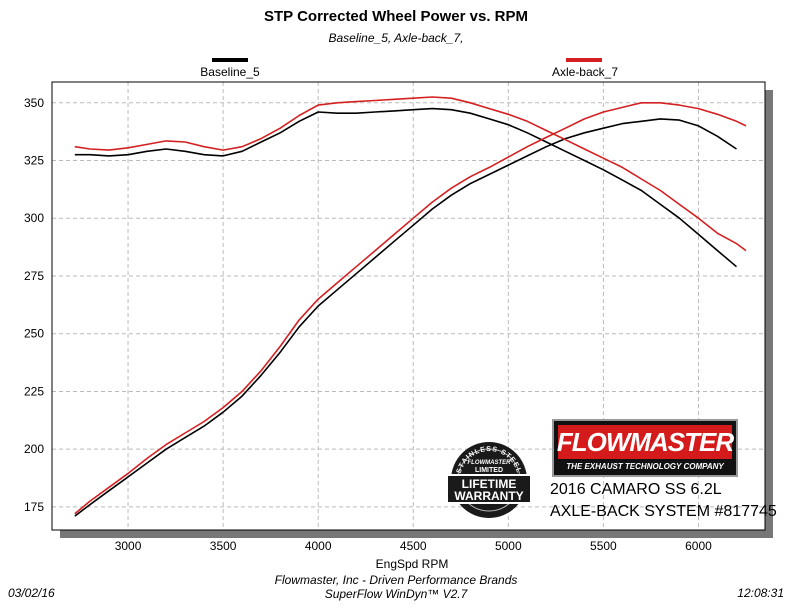 The width and height of the screenshot is (792, 612). Describe the element at coordinates (584, 60) in the screenshot. I see `legend-swatch-axleback` at that location.